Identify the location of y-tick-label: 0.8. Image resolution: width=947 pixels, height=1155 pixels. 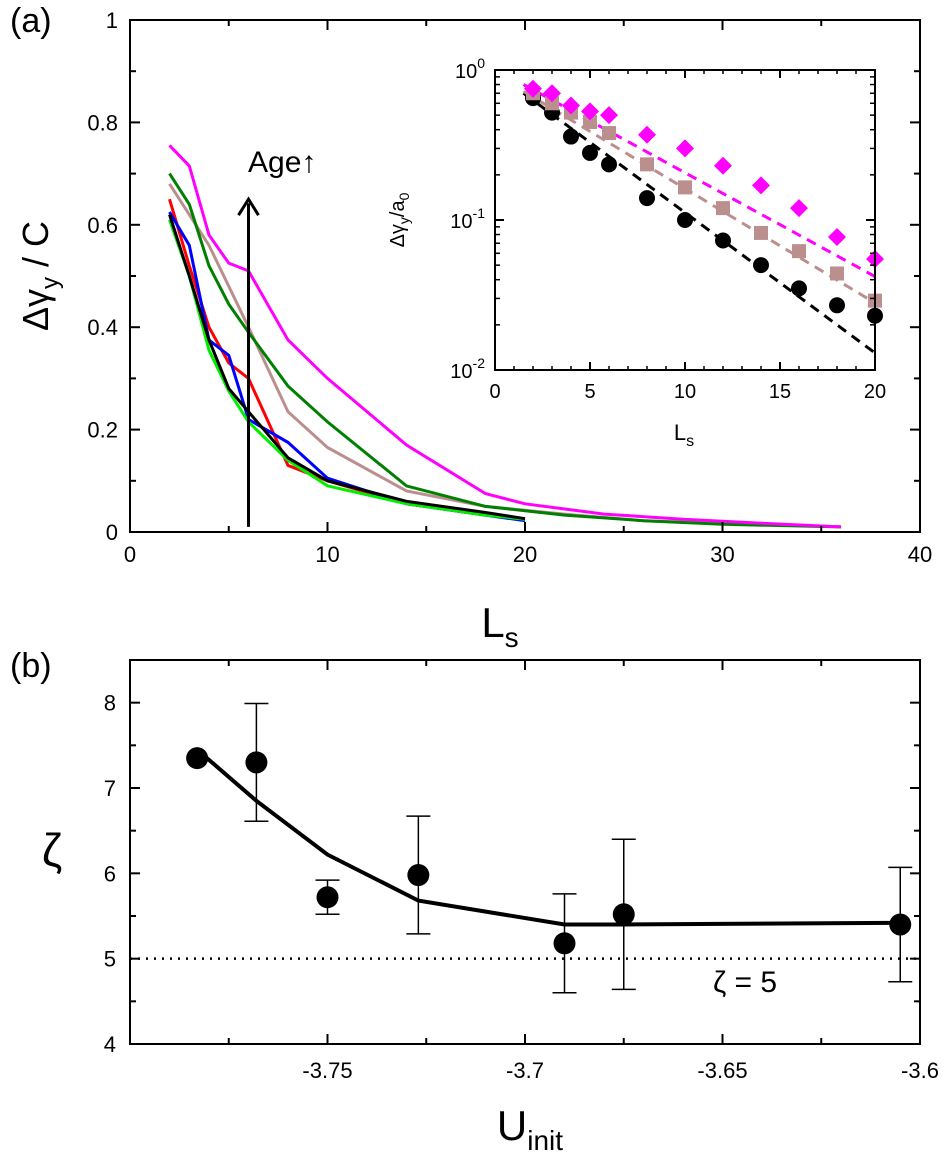
(102, 122).